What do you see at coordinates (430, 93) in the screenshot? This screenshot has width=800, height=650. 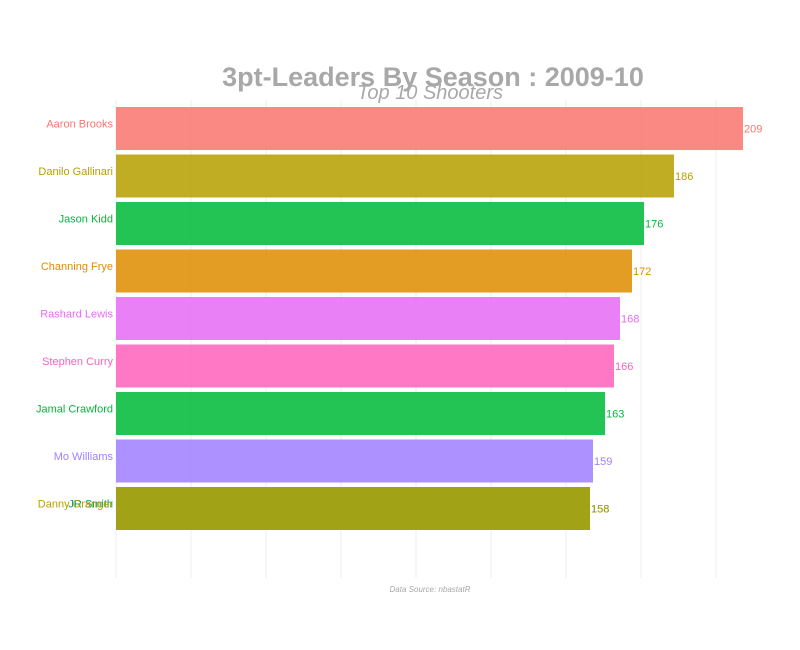 I see `chart-subtitle: Top 10 Shooters` at bounding box center [430, 93].